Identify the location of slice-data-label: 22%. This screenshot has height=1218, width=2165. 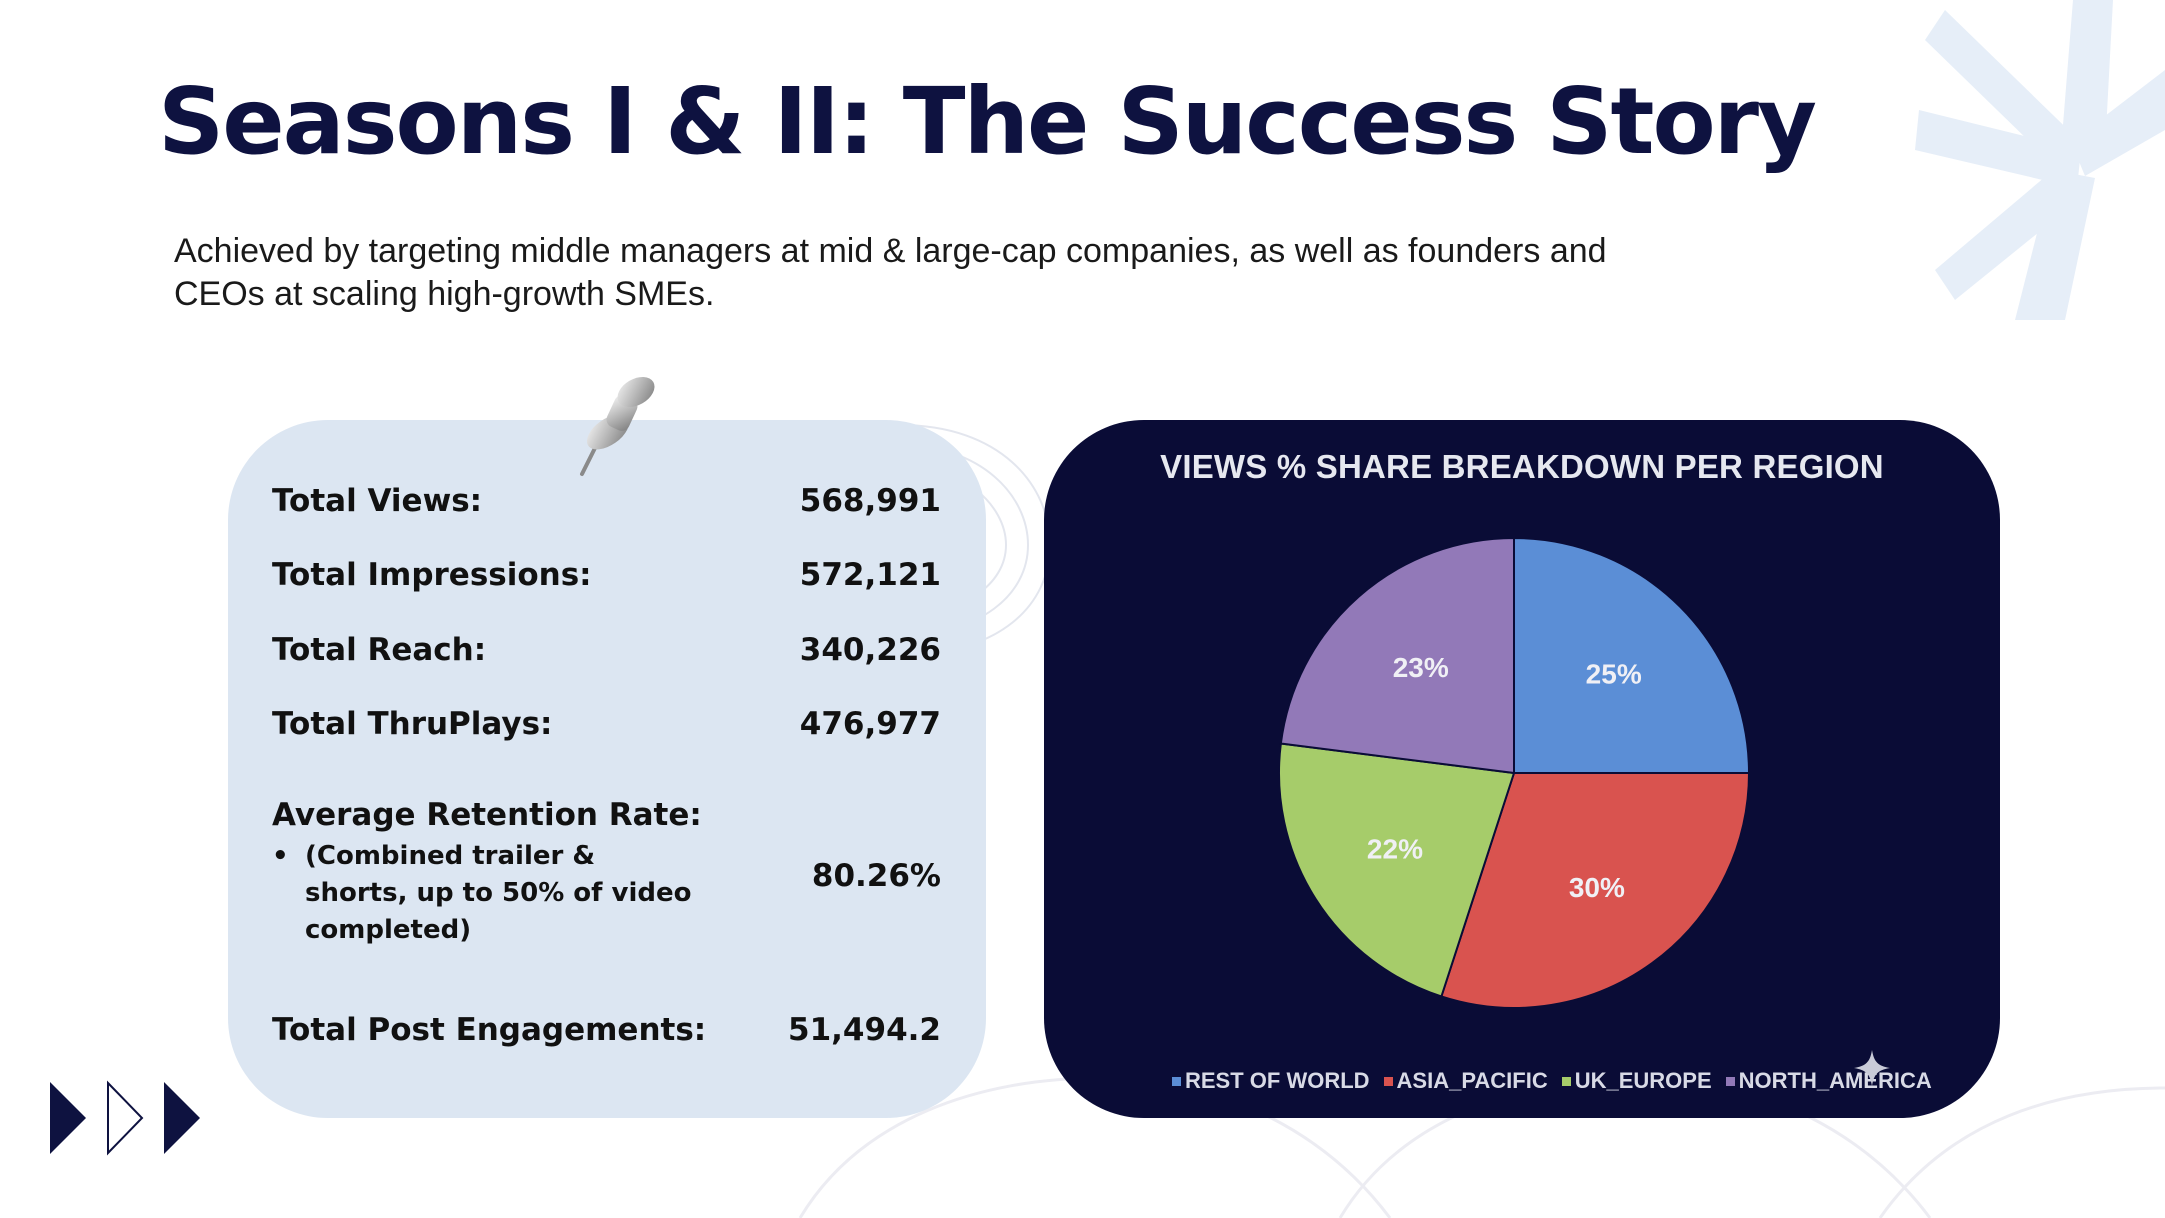
(1395, 849).